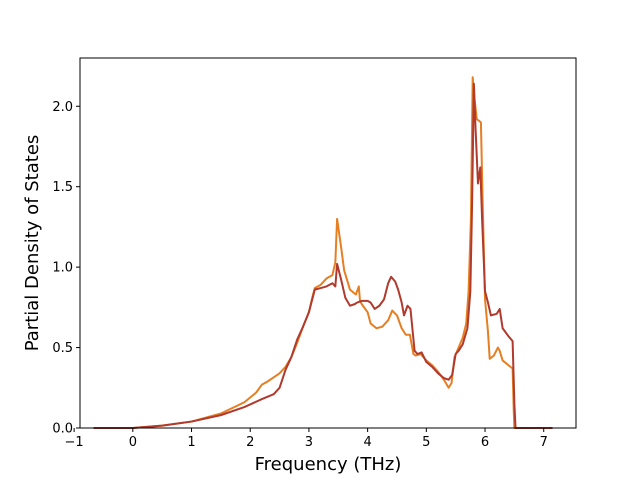  Describe the element at coordinates (544, 442) in the screenshot. I see `x-tick-label: 7` at that location.